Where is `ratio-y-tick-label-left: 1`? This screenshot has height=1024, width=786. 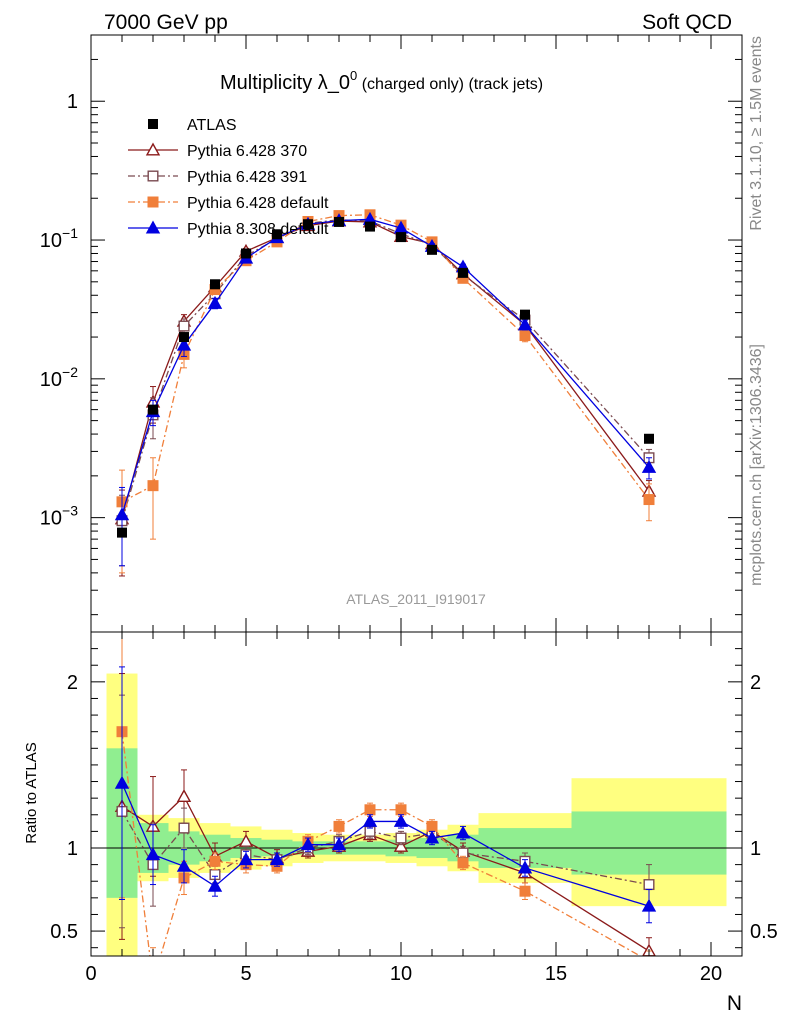 ratio-y-tick-label-left: 1 is located at coordinates (72, 849).